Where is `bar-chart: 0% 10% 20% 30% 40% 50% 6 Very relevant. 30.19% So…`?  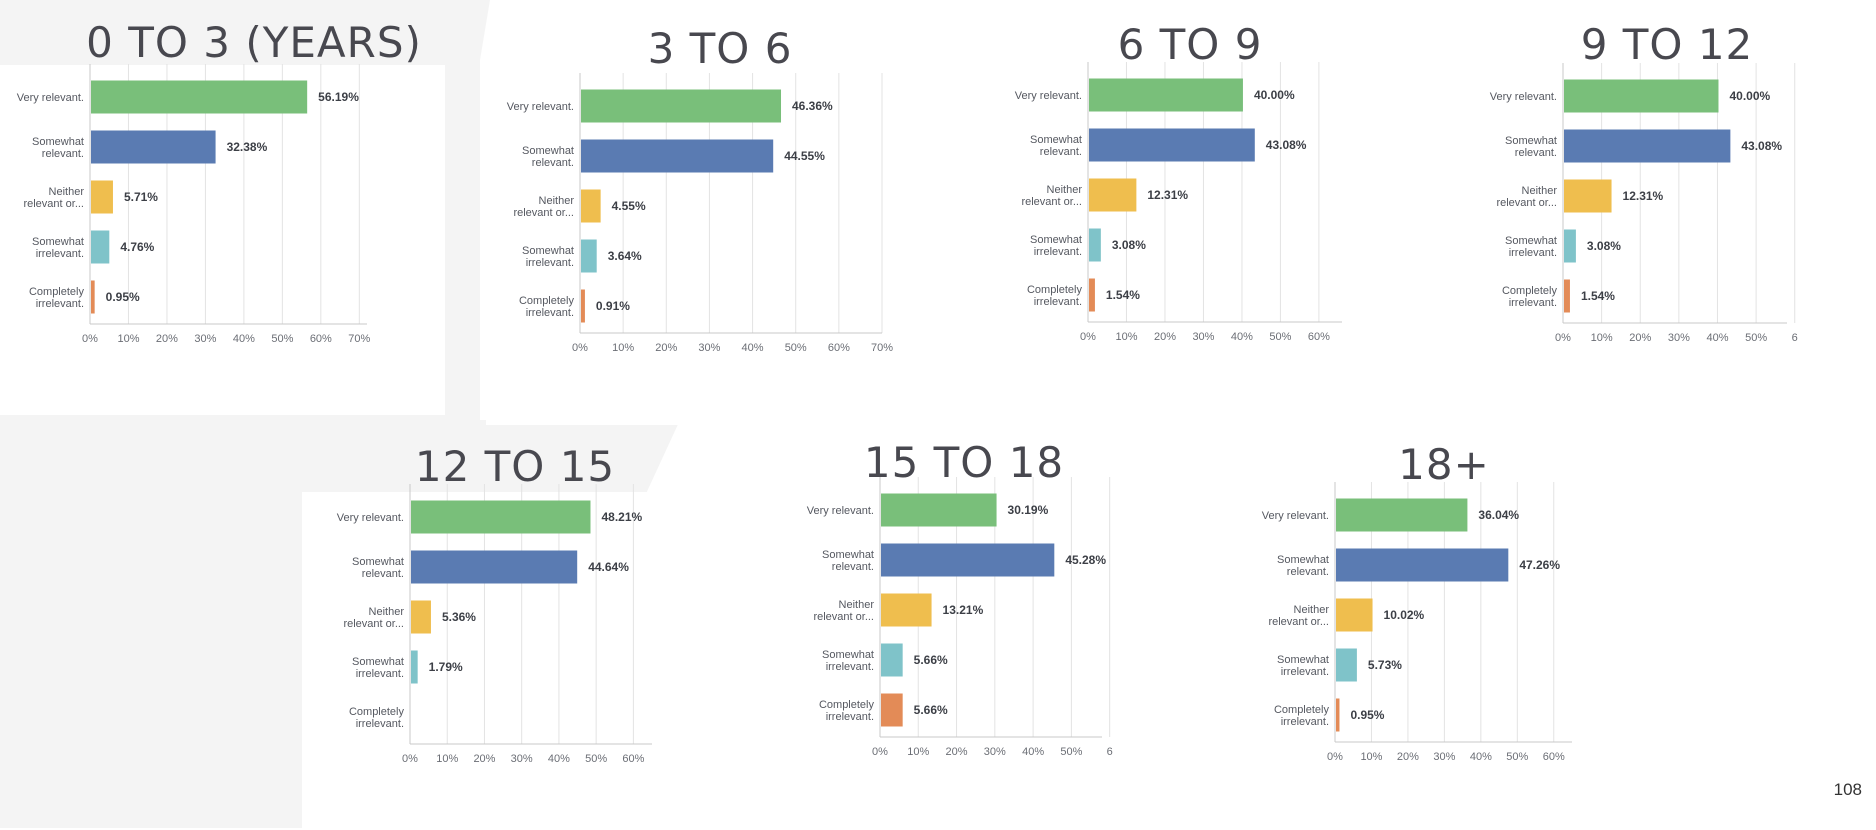 bar-chart: 0% 10% 20% 30% 40% 50% 6 Very relevant. 30.19% So… is located at coordinates (960, 617).